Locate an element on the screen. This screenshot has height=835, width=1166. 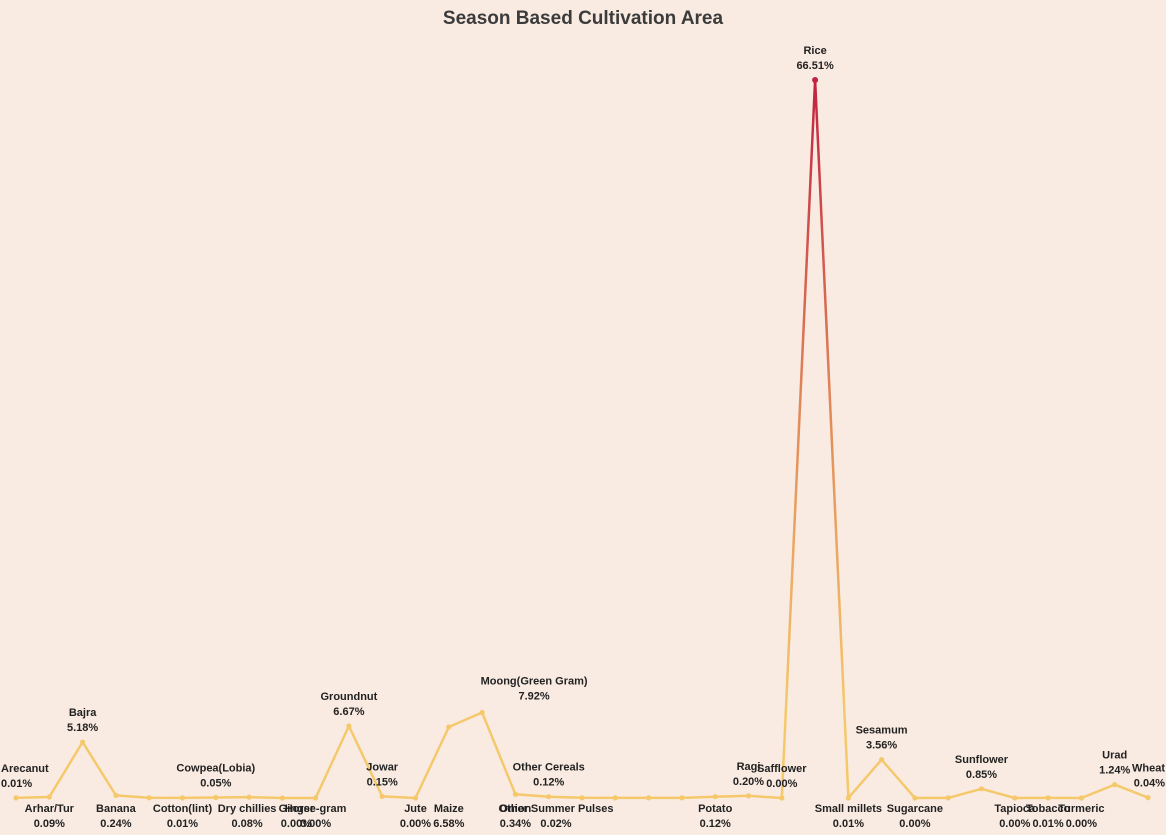
data-point-horse-gram is located at coordinates (316, 798).